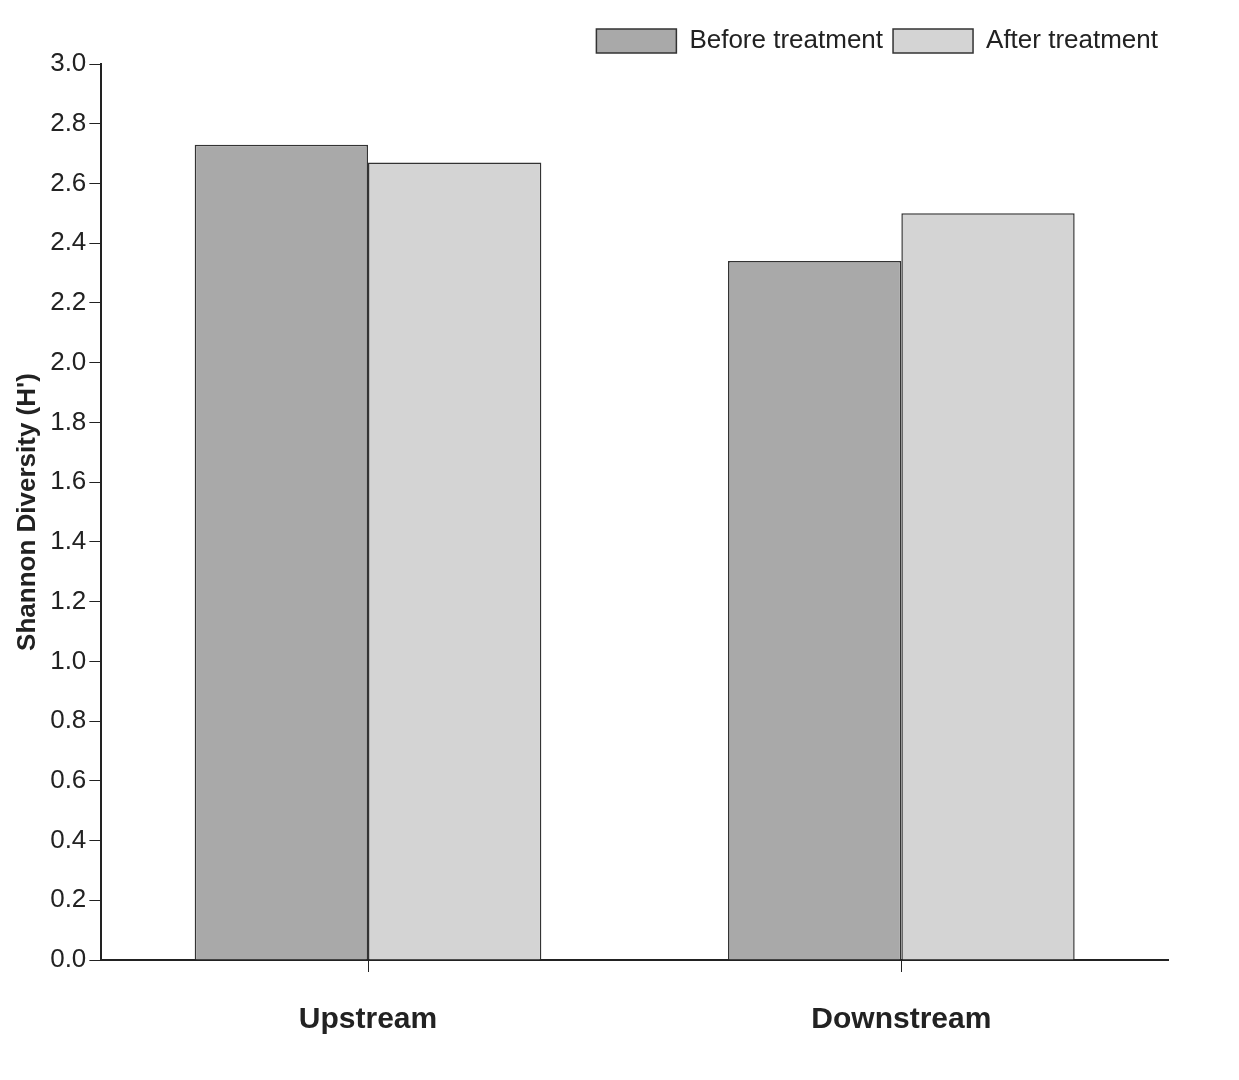 This screenshot has height=1080, width=1239. Describe the element at coordinates (68, 181) in the screenshot. I see `y-tick-label: 2.6` at that location.